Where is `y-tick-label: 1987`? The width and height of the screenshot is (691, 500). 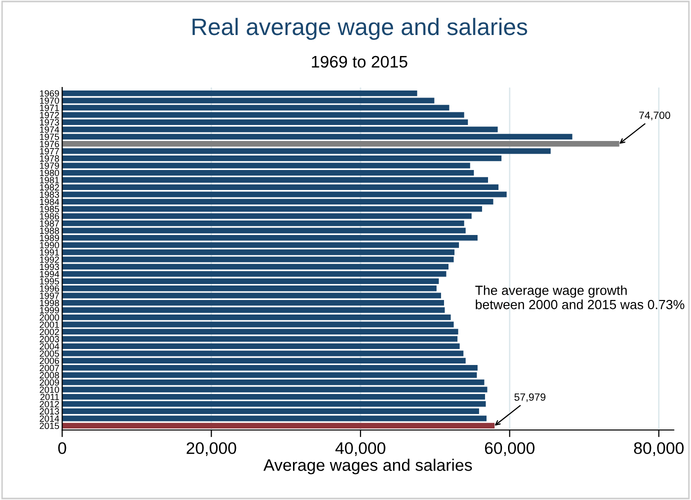
y-tick-label: 1987 is located at coordinates (49, 223).